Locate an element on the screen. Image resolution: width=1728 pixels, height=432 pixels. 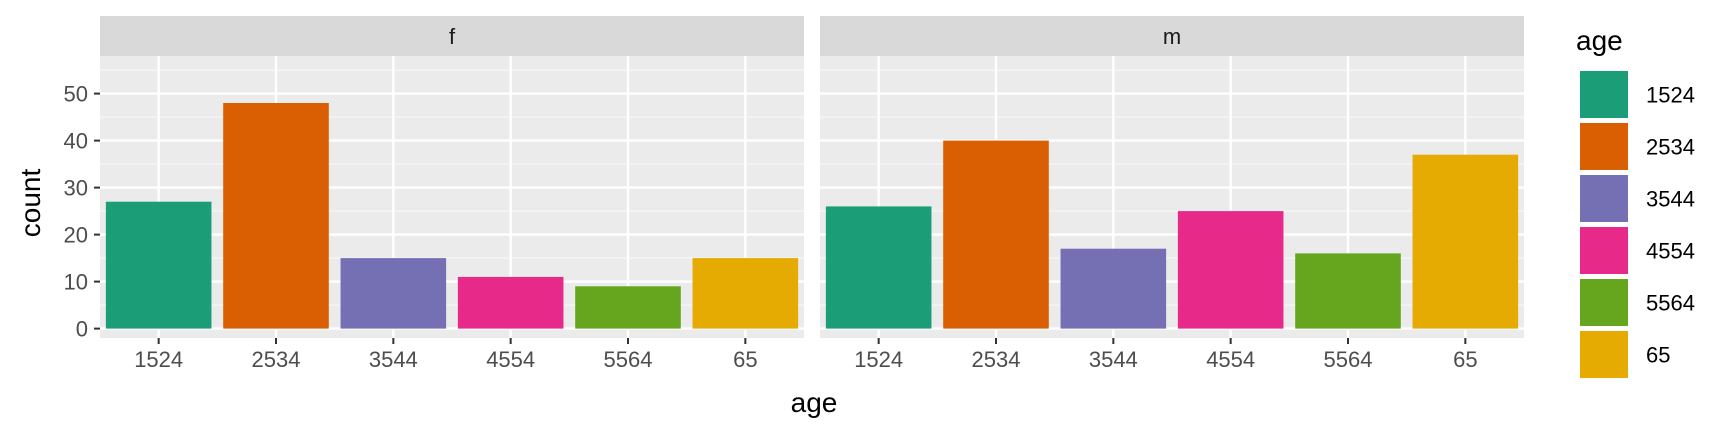
legend: age 1524 2534 3544 4554 5564 65 is located at coordinates (1635, 201).